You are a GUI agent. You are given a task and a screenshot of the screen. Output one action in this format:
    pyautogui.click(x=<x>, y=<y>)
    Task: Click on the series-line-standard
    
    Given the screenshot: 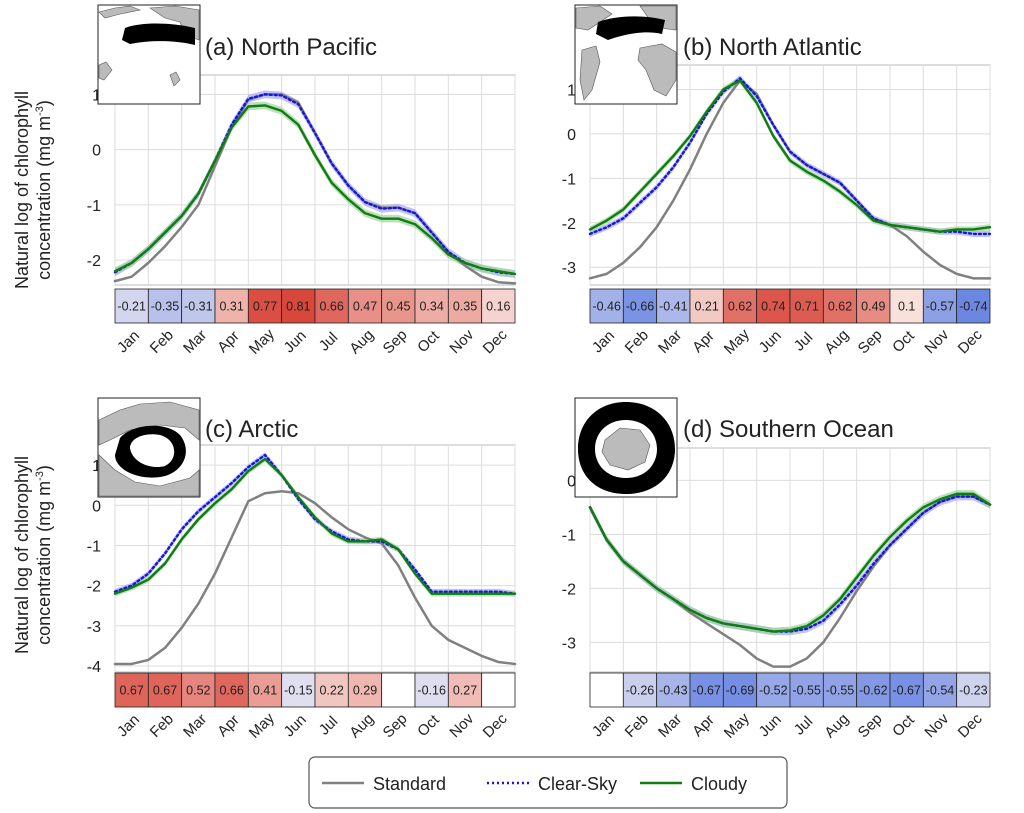 What is the action you would take?
    pyautogui.click(x=315, y=577)
    